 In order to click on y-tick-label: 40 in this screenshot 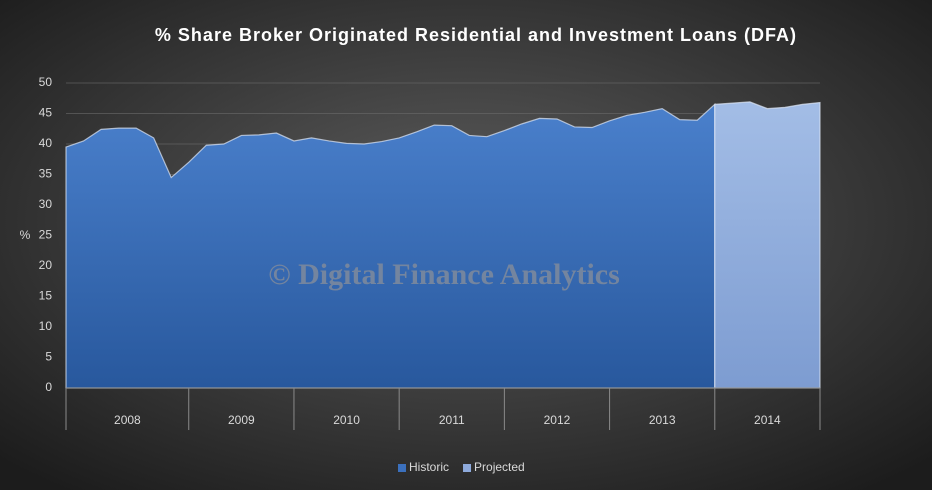, I will do `click(46, 143)`.